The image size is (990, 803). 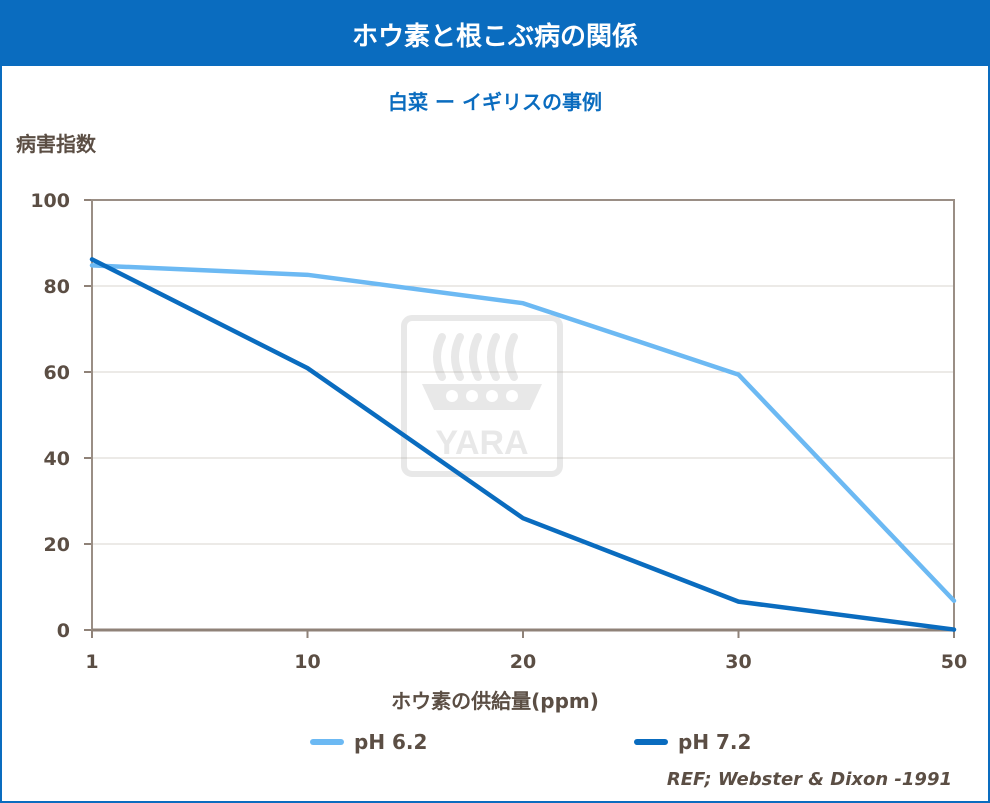 I want to click on y-tick-label: 20, so click(x=57, y=545).